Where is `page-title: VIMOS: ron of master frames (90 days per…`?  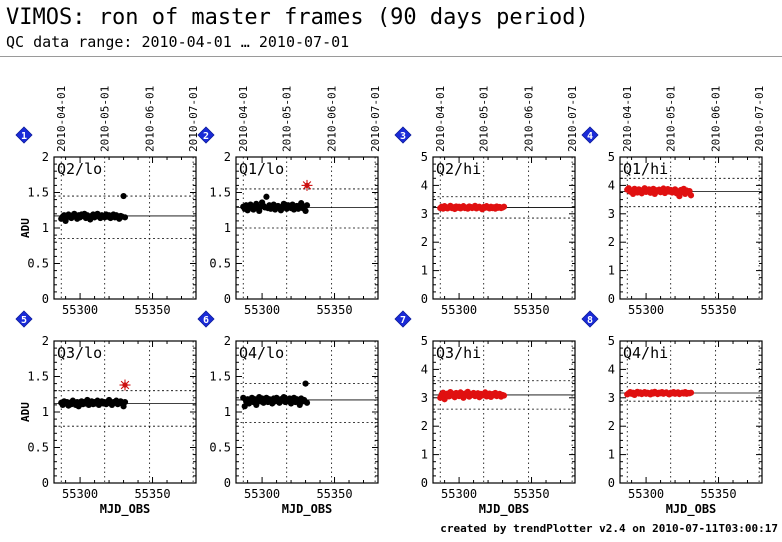 page-title: VIMOS: ron of master frames (90 days per… is located at coordinates (297, 17).